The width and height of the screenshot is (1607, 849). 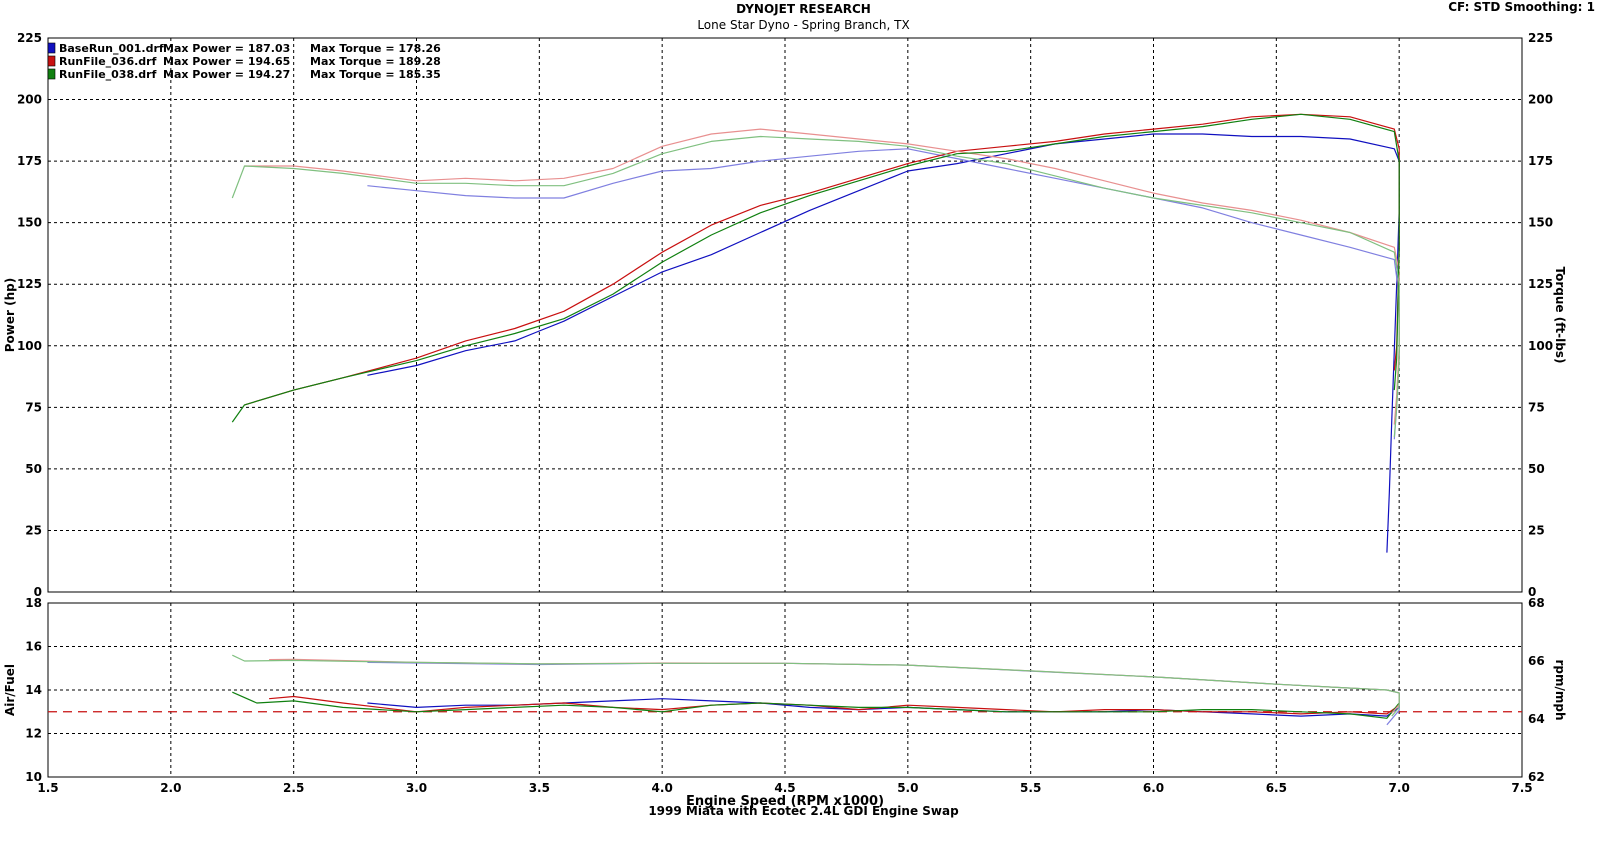 What do you see at coordinates (1276, 788) in the screenshot?
I see `x-tick-label: 6.5` at bounding box center [1276, 788].